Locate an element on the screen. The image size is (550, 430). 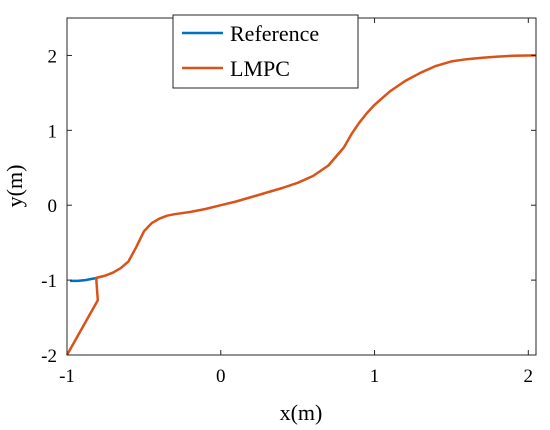
x-tick-label: 1 is located at coordinates (375, 376).